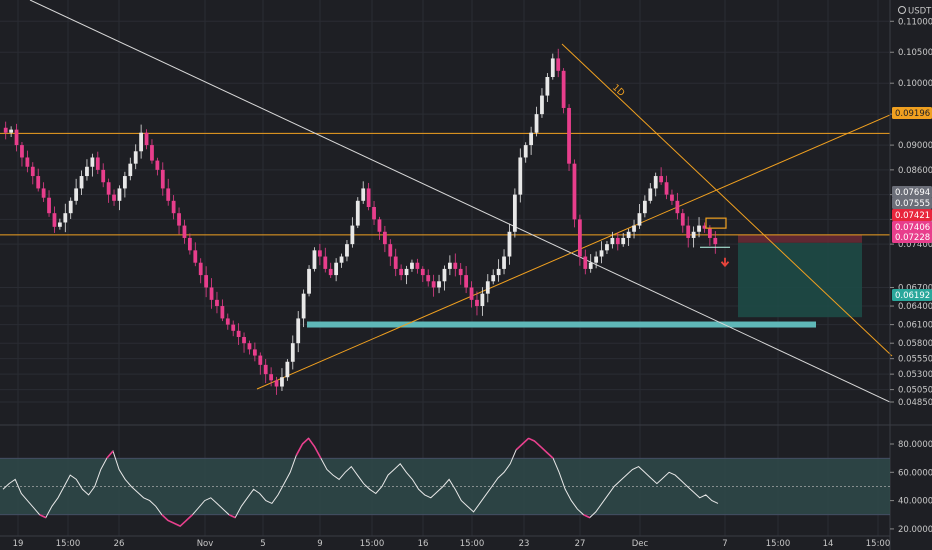 The image size is (932, 550). What do you see at coordinates (912, 237) in the screenshot?
I see `price-tag-bg` at bounding box center [912, 237].